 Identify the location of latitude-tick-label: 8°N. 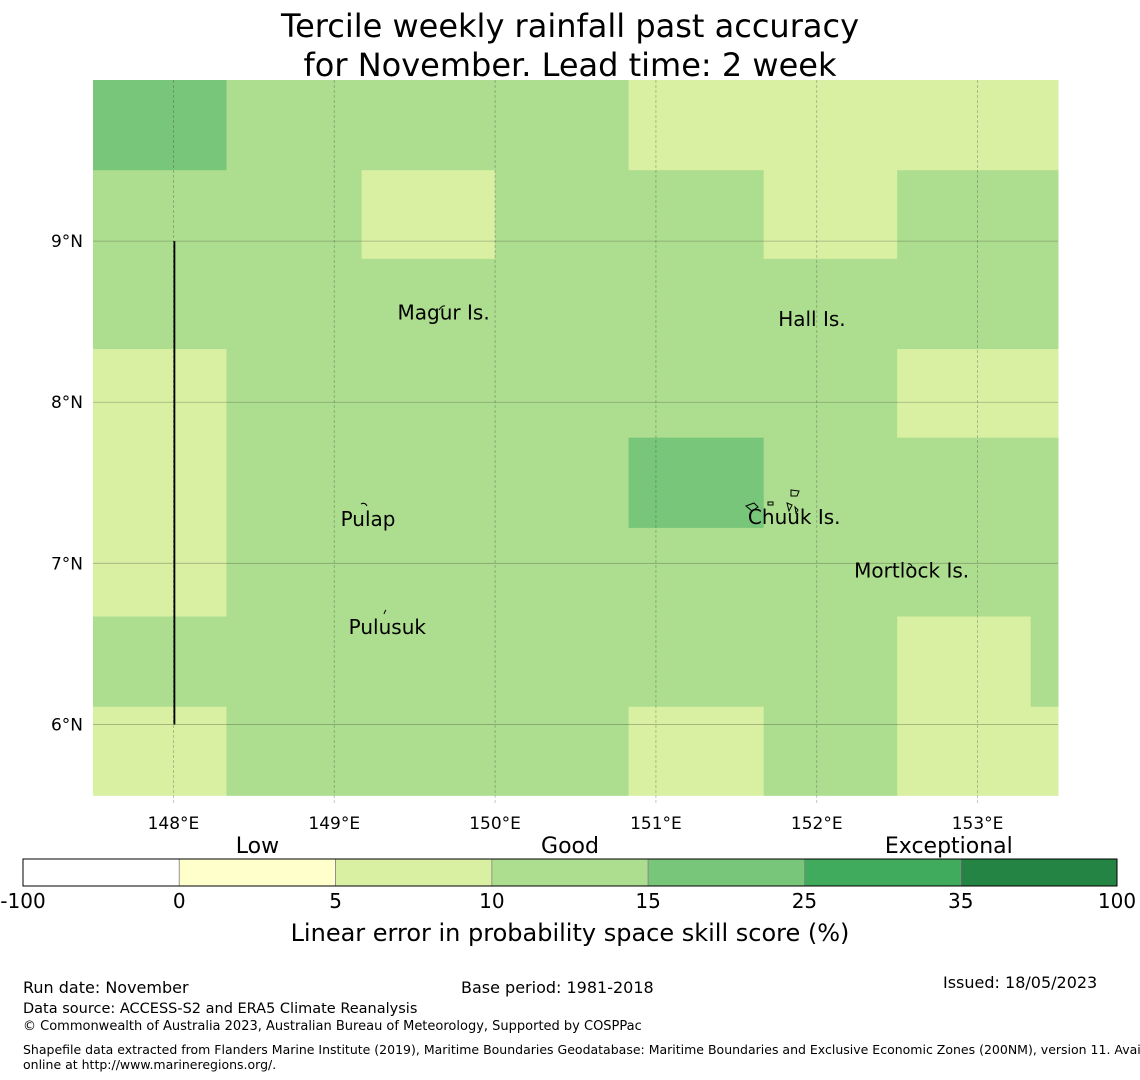
(67, 403).